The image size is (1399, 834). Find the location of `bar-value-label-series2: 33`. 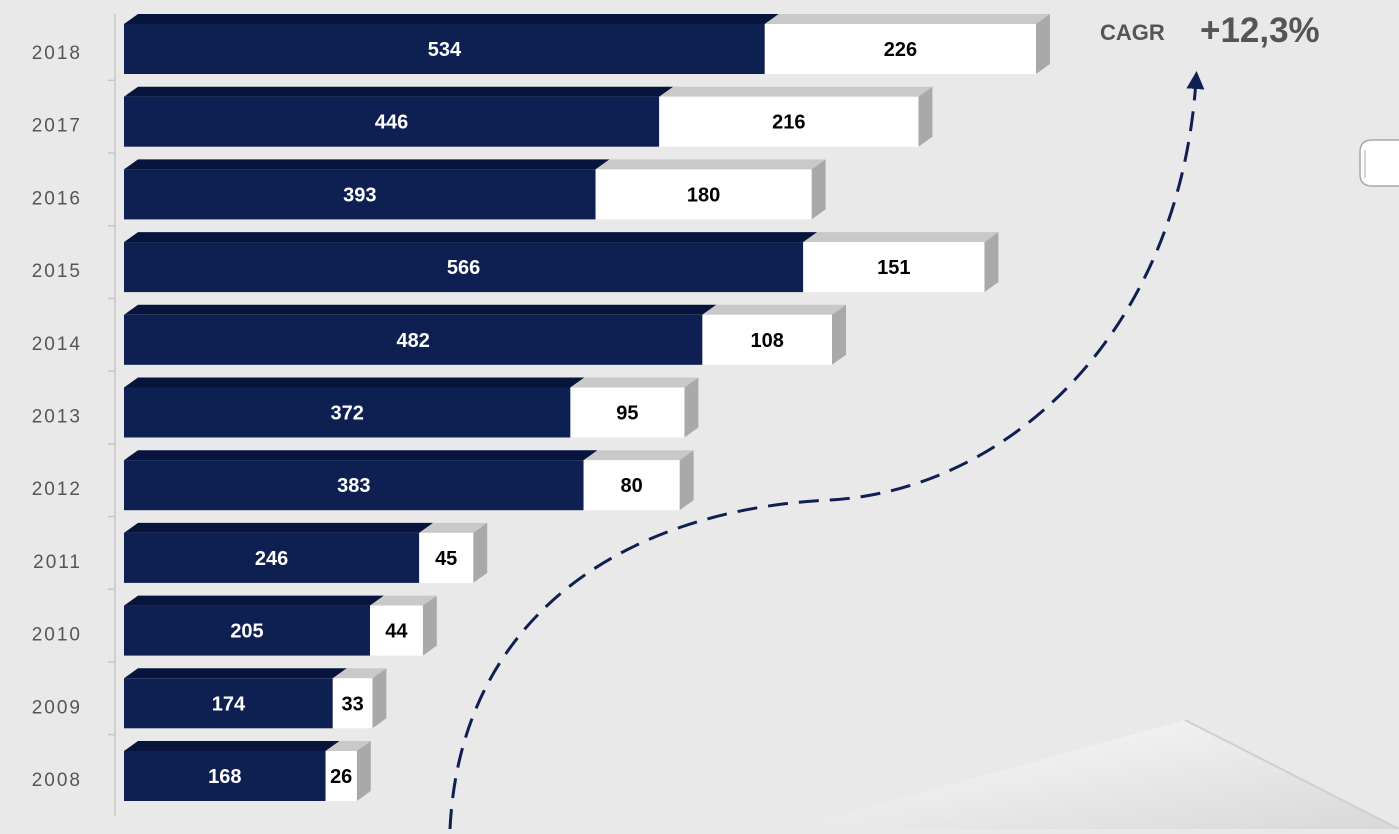

bar-value-label-series2: 33 is located at coordinates (352, 704).